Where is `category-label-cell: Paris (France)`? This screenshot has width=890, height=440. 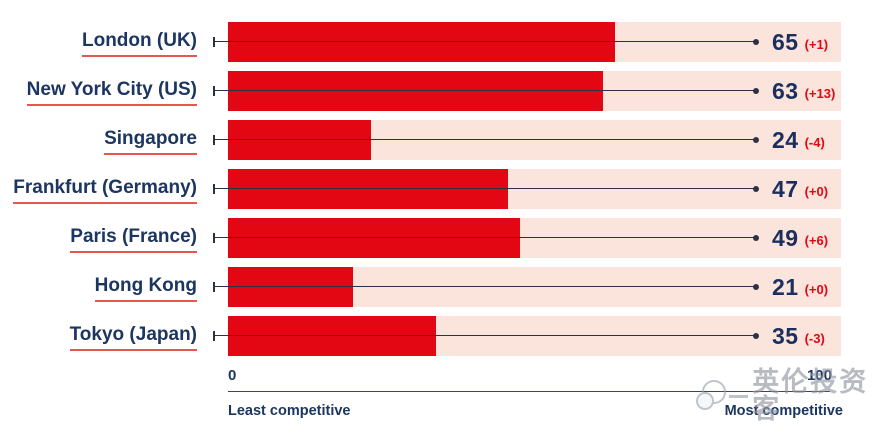 category-label-cell: Paris (France) is located at coordinates (98, 240).